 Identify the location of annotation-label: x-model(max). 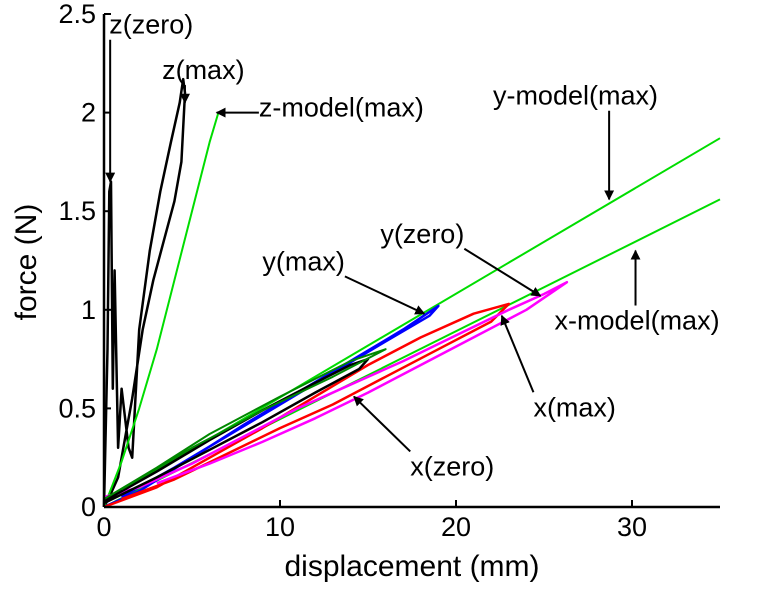
(637, 321).